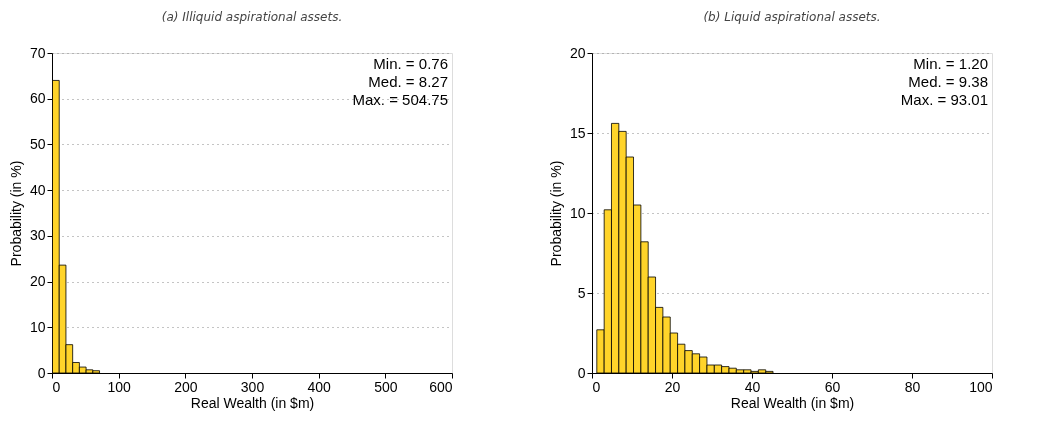 This screenshot has height=445, width=1040. I want to click on chart-title: (b) Liquid aspirational assets., so click(792, 17).